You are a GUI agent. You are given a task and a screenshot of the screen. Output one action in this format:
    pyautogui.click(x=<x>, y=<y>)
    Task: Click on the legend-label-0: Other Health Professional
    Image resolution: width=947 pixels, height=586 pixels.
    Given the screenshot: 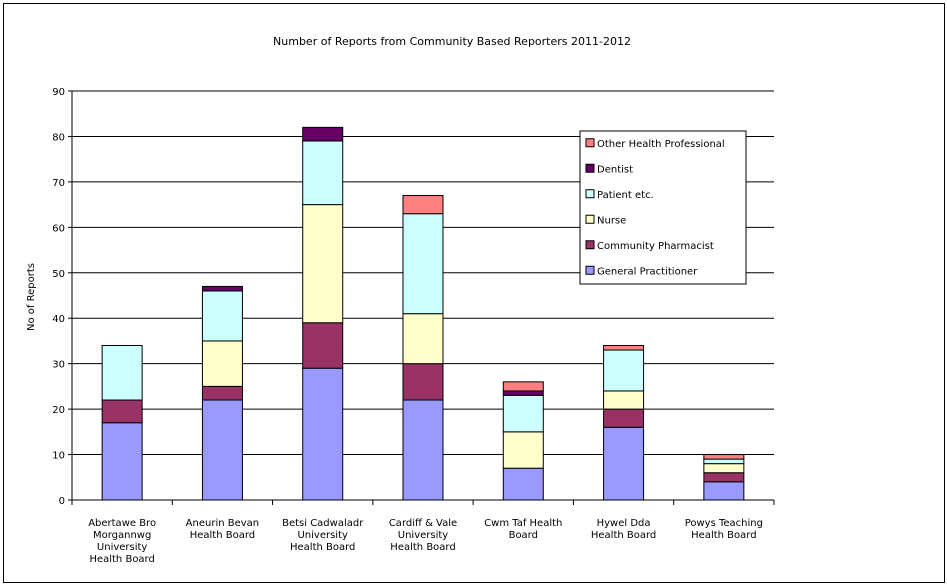 What is the action you would take?
    pyautogui.click(x=661, y=144)
    